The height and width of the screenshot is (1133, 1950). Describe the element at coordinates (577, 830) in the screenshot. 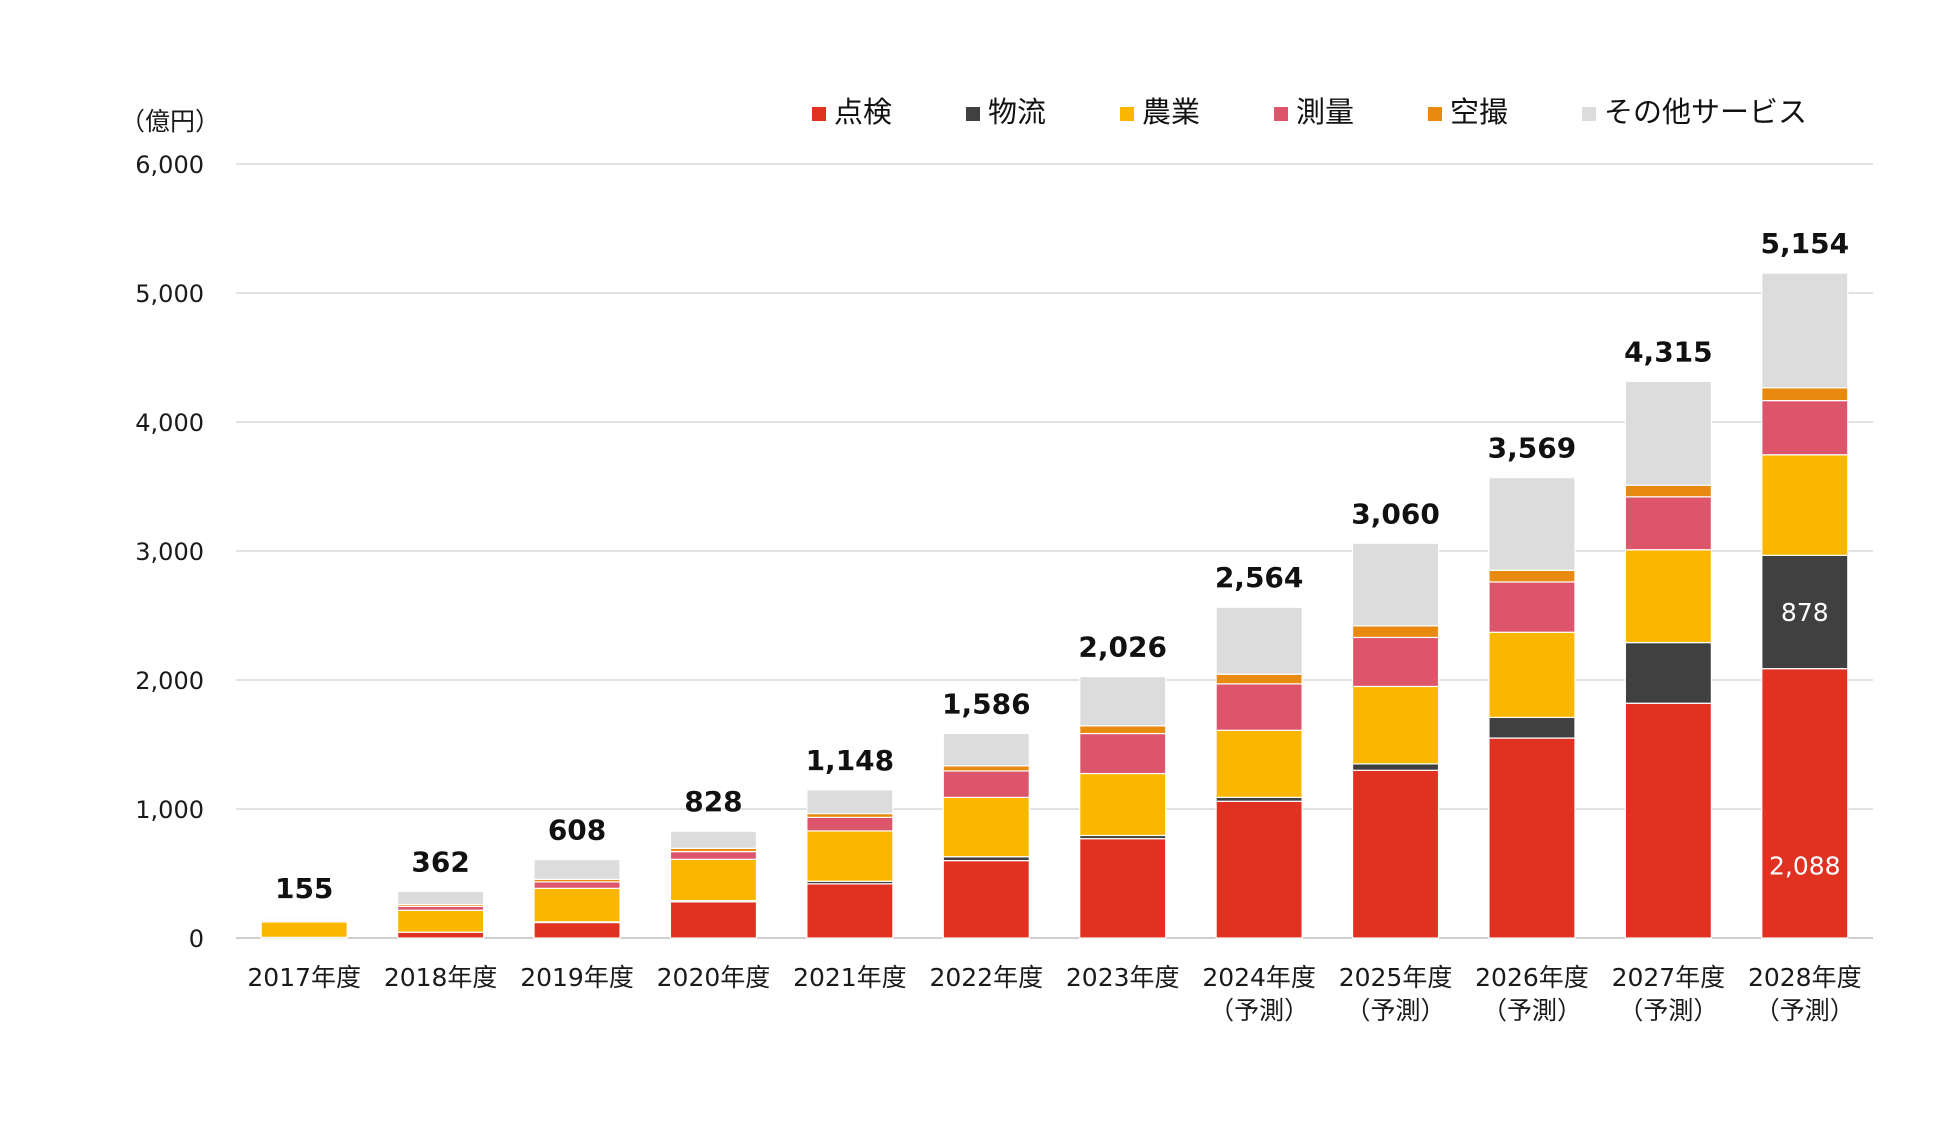

I see `bar-total-label: 608` at that location.